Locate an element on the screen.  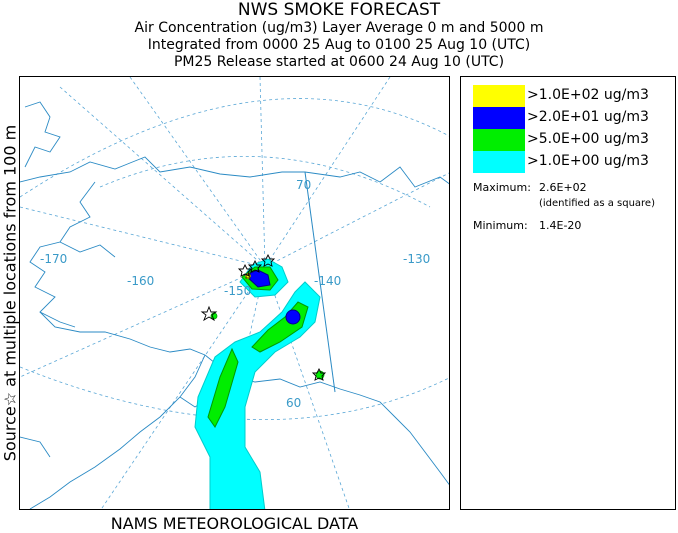
lon-label: -170 is located at coordinates (53, 259).